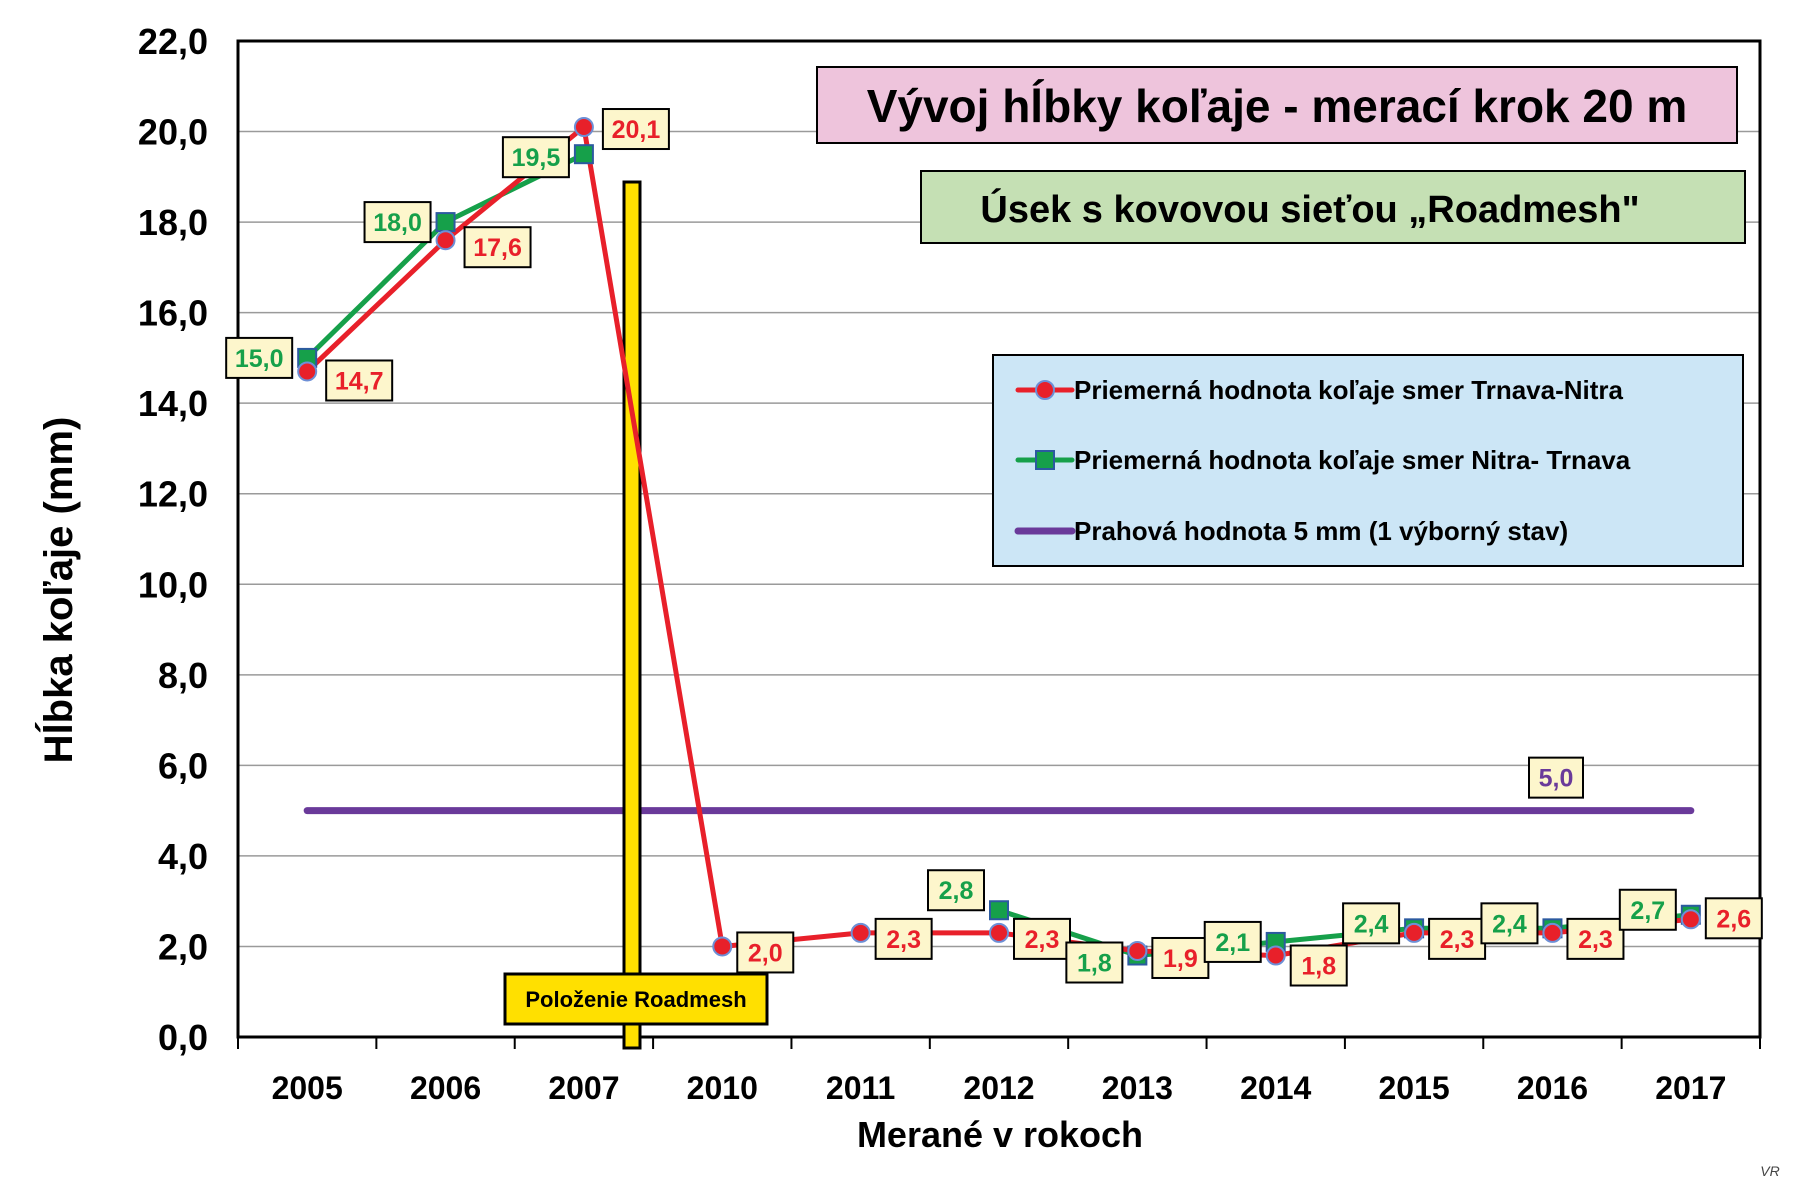 The height and width of the screenshot is (1180, 1800). I want to click on legend-marker-square, so click(1045, 460).